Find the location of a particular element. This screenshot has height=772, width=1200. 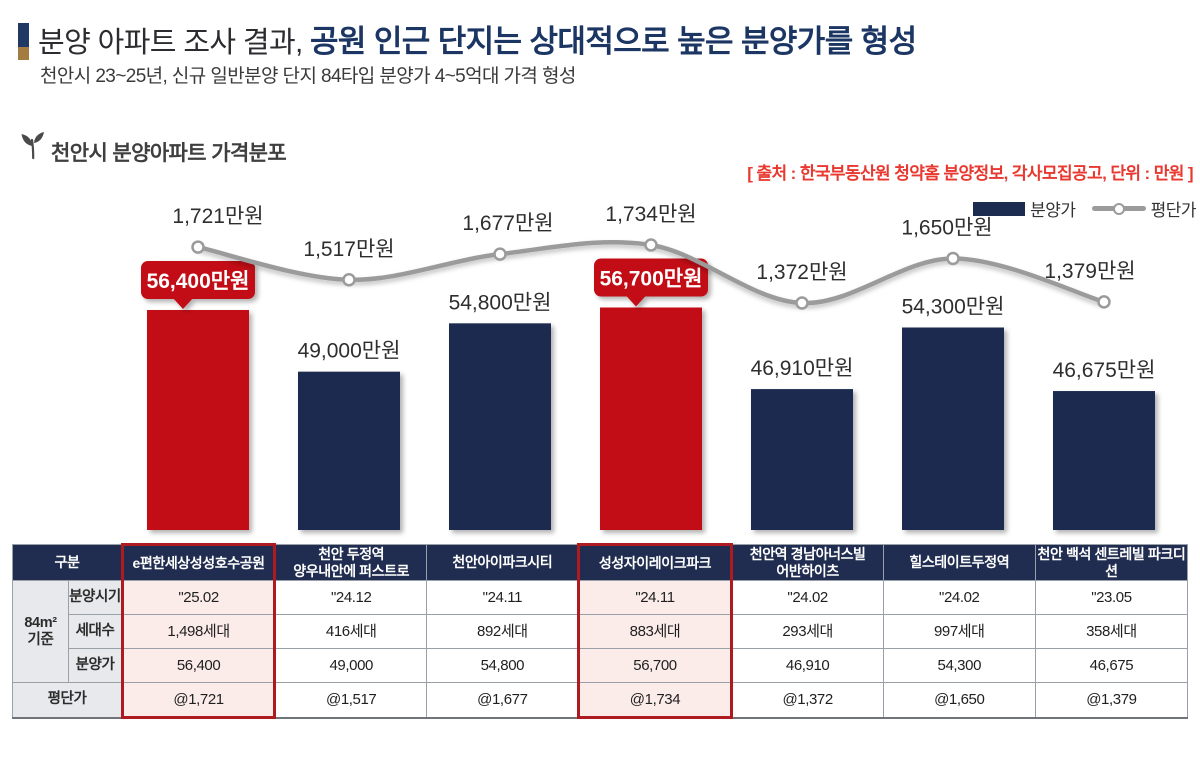

legend-item-line: 평단가 is located at coordinates (1144, 208).